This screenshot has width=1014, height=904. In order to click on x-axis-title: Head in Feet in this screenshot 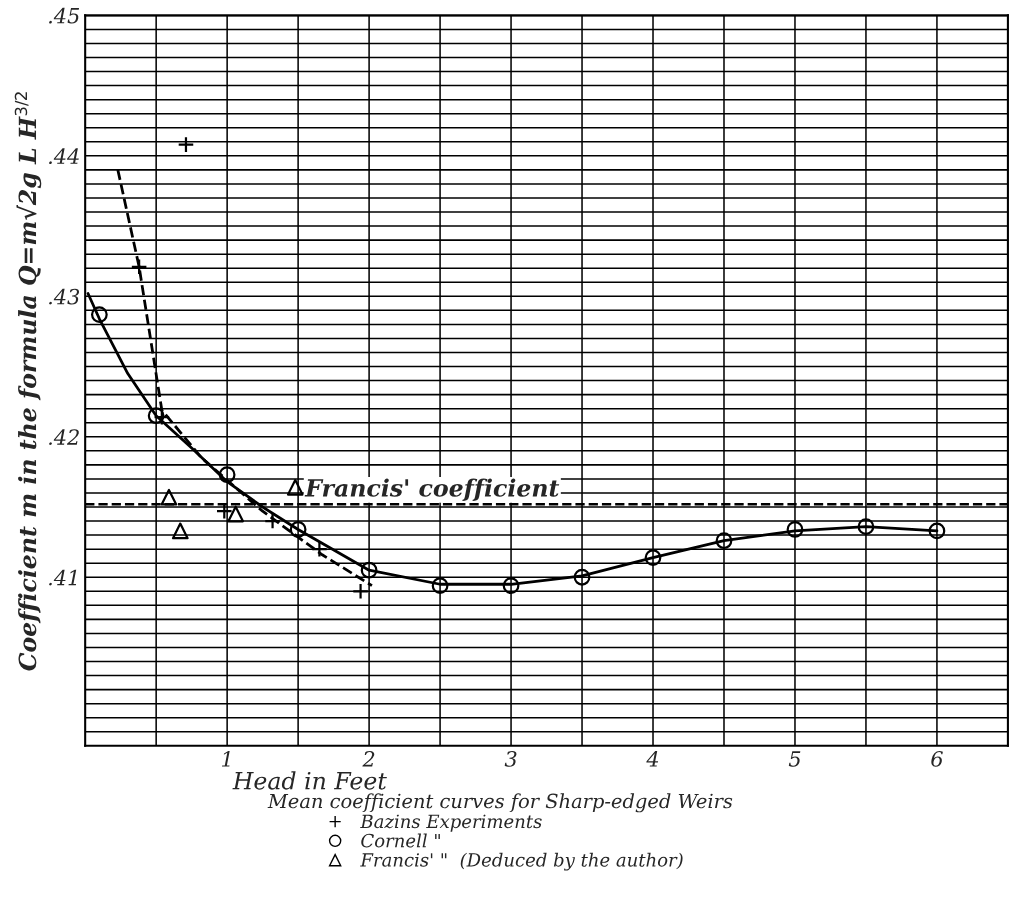, I will do `click(309, 780)`.